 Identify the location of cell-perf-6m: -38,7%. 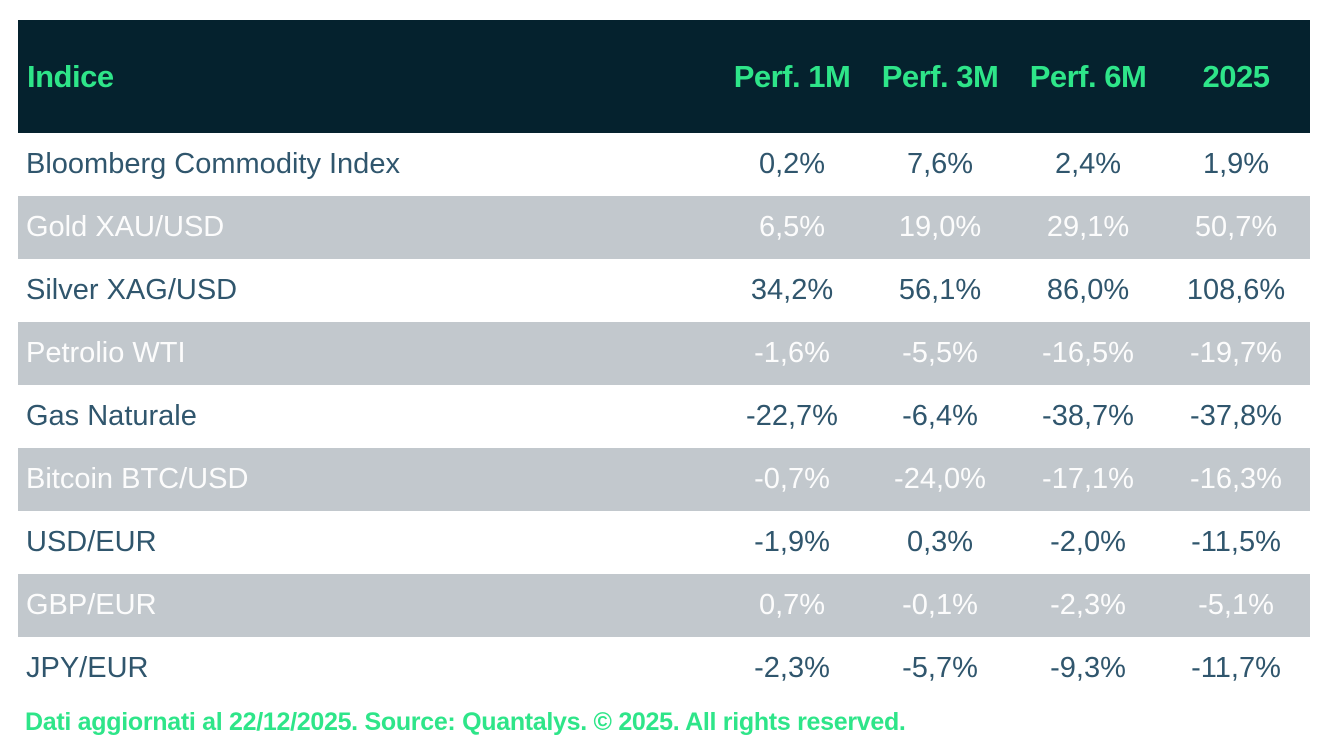
(1088, 416).